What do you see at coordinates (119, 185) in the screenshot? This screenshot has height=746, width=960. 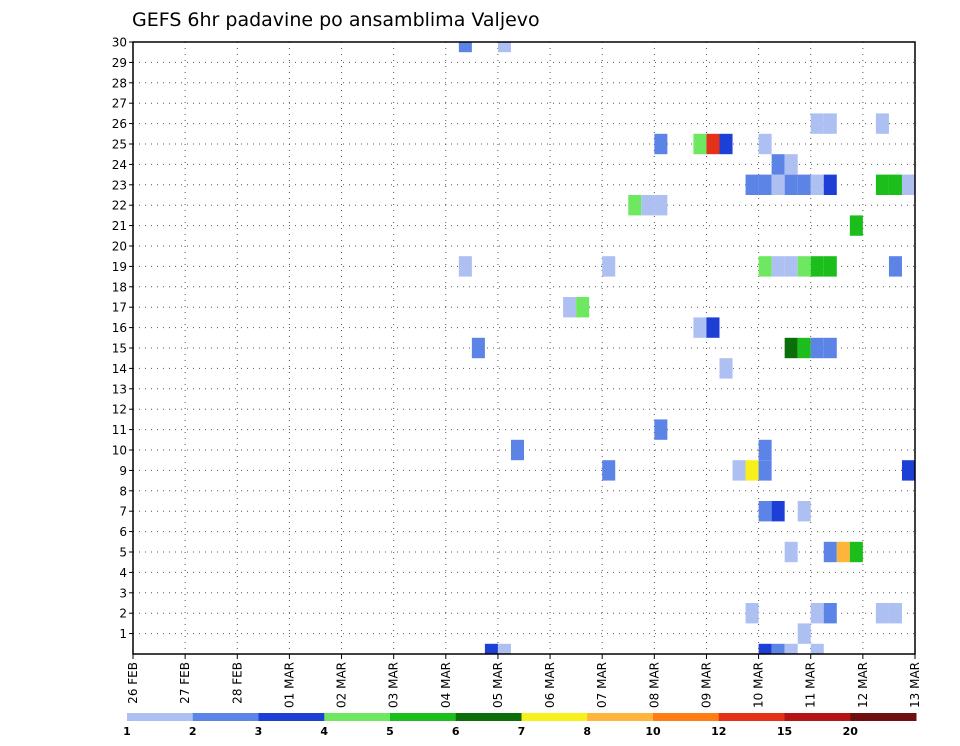 I see `y-tick-label: 23` at bounding box center [119, 185].